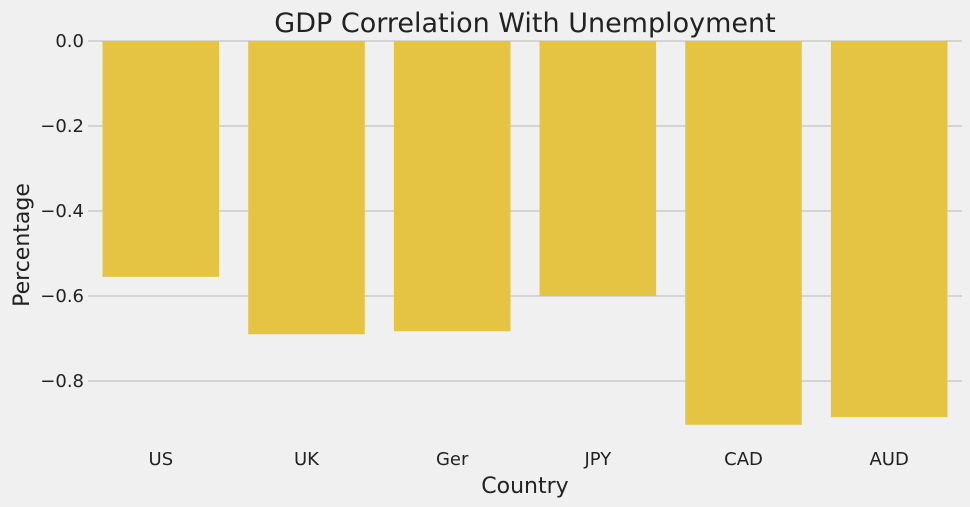 This screenshot has width=970, height=507. Describe the element at coordinates (452, 186) in the screenshot. I see `bar-ger` at that location.